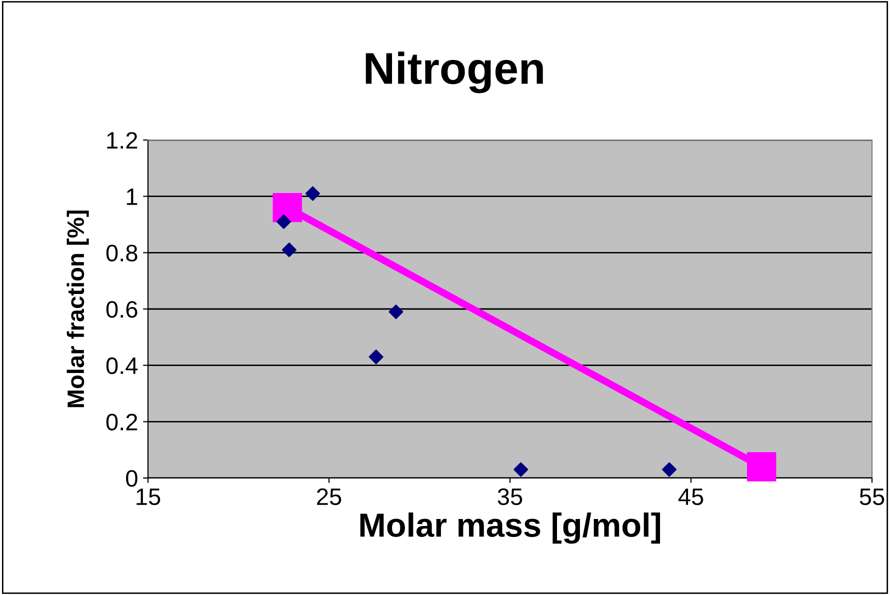 The height and width of the screenshot is (595, 890). Describe the element at coordinates (510, 497) in the screenshot. I see `x-tick-label: 35` at that location.